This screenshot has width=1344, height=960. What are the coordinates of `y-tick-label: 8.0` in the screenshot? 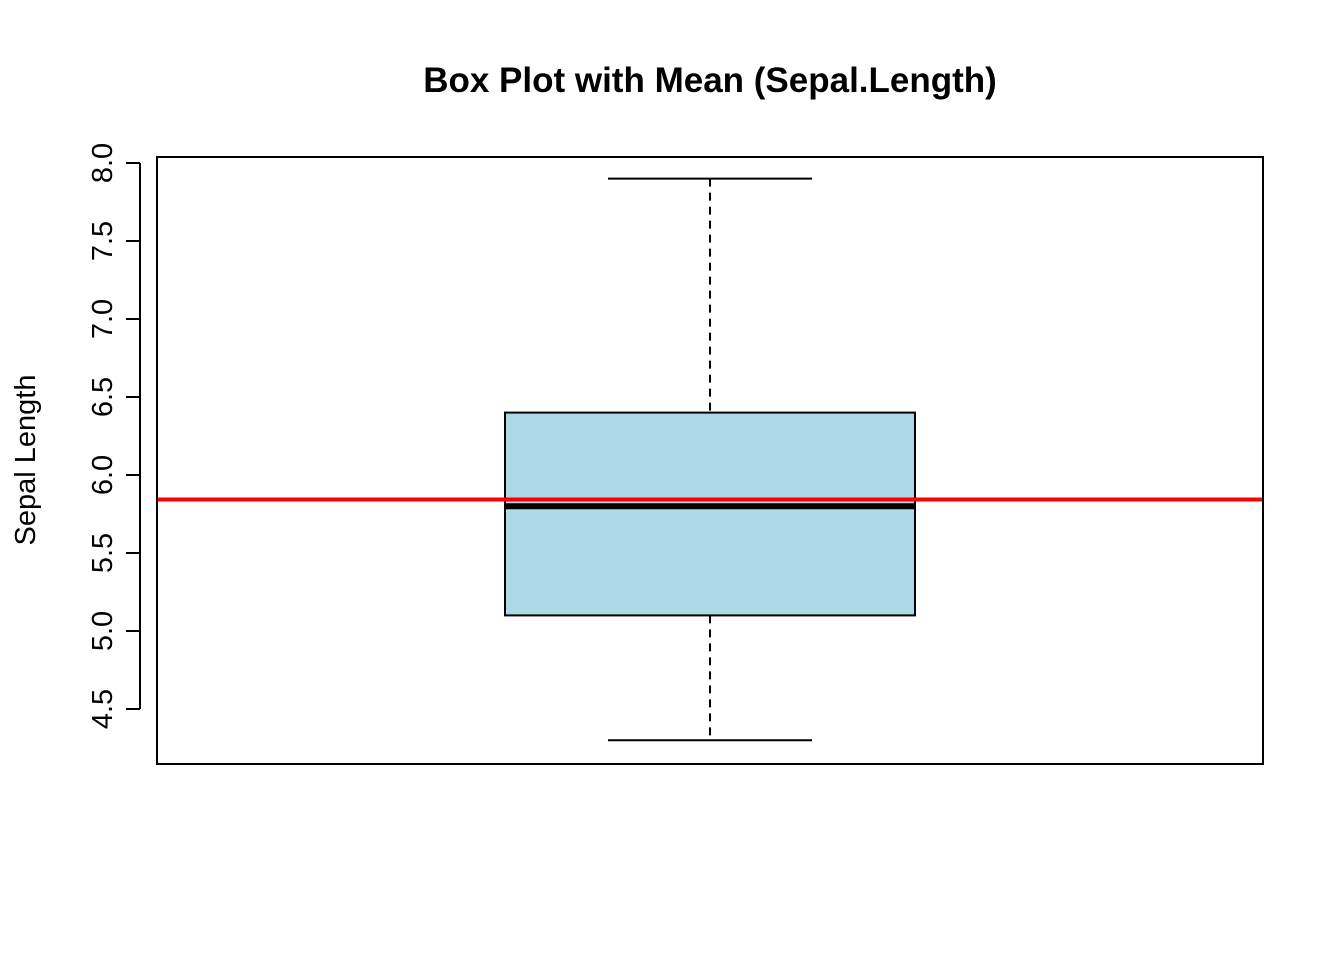 It's located at (103, 163).